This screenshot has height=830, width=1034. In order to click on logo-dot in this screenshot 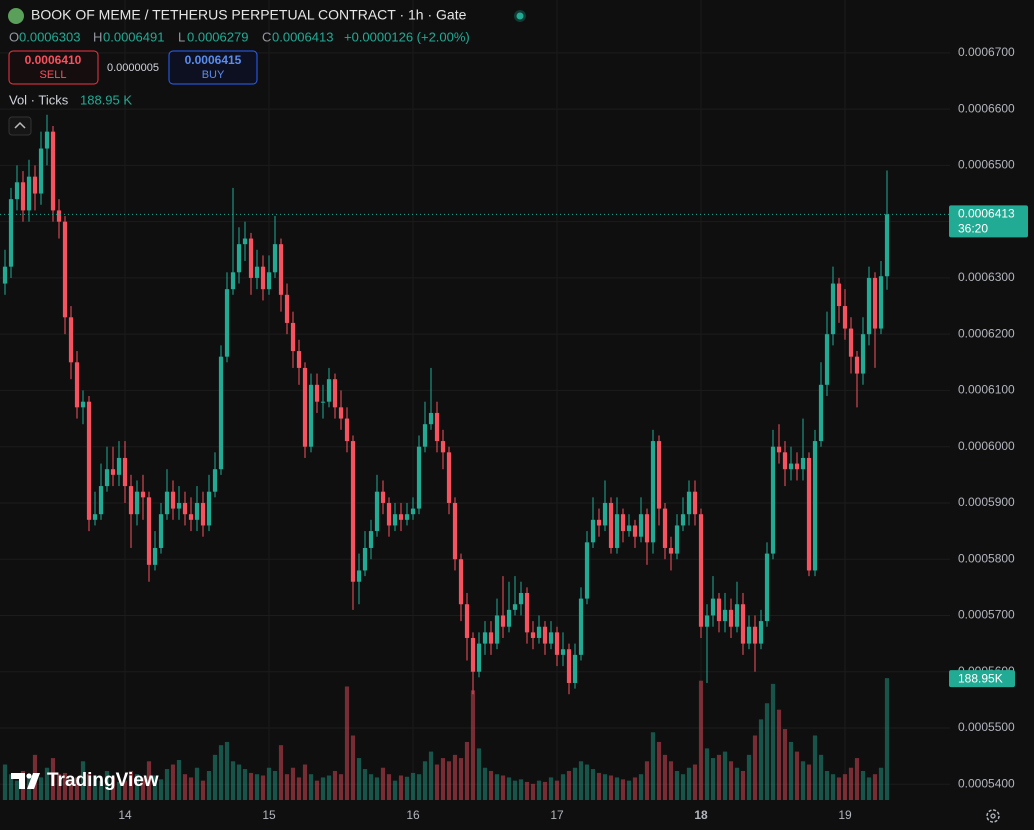, I will do `click(29, 776)`.